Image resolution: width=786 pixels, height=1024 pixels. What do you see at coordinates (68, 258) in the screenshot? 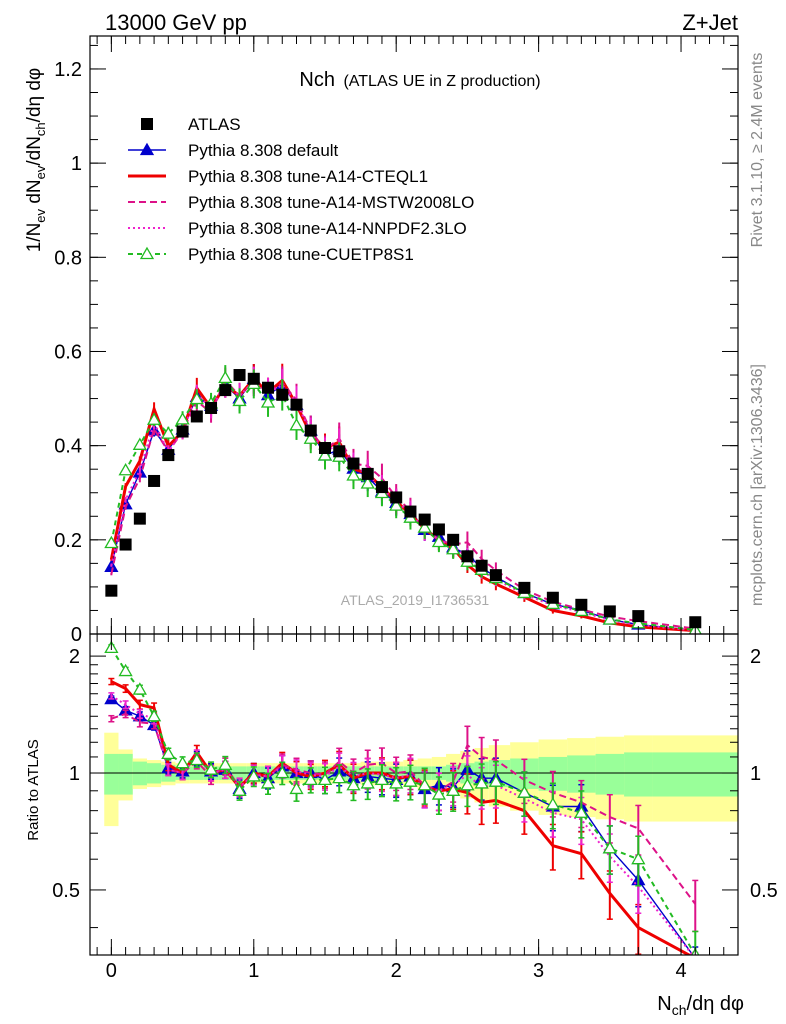
I see `y-tick-label: 0.8` at bounding box center [68, 258].